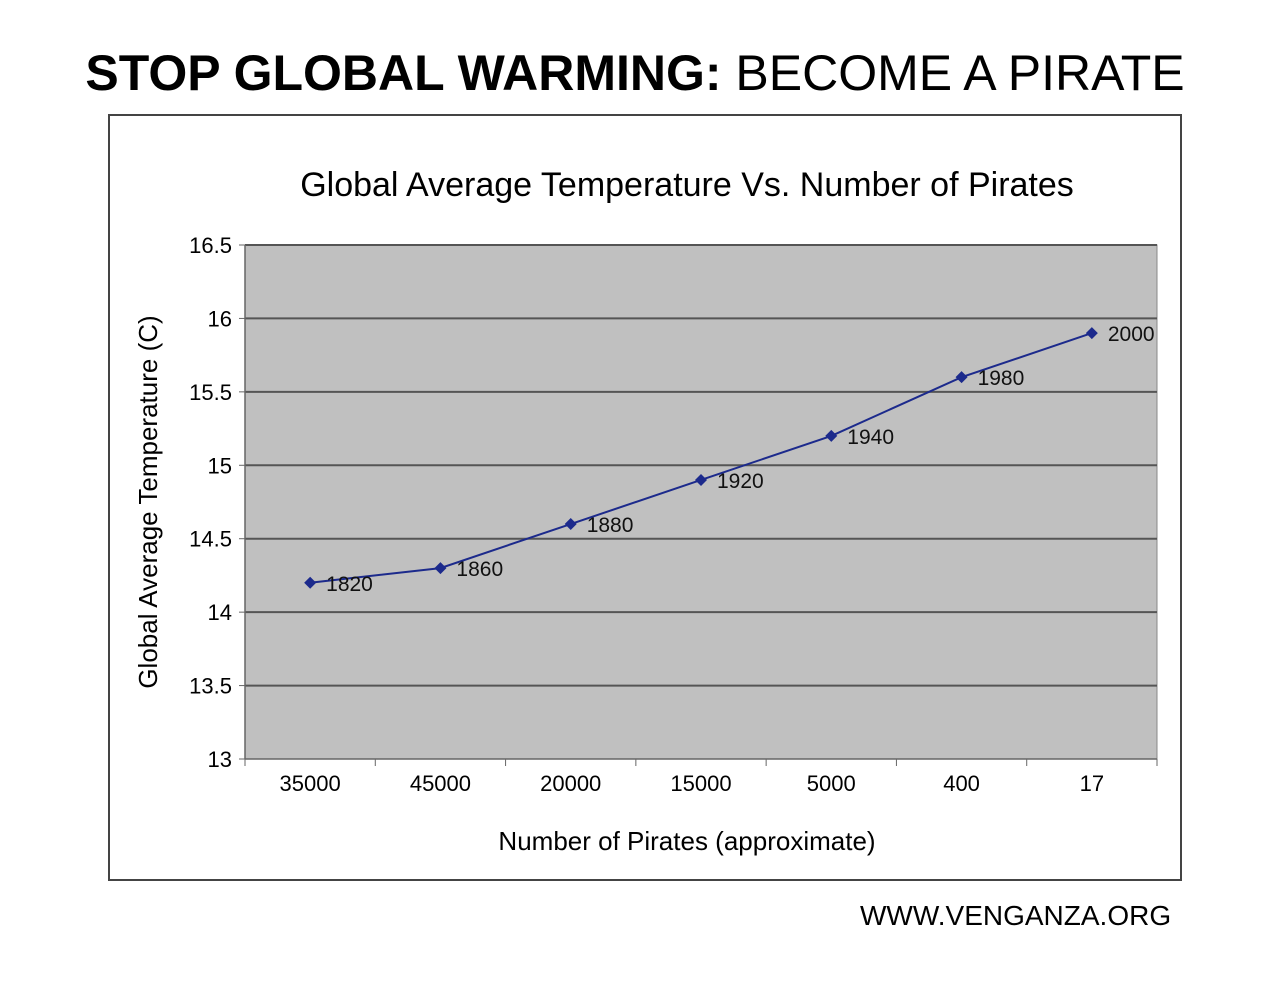  Describe the element at coordinates (610, 525) in the screenshot. I see `data-label: 1880` at that location.